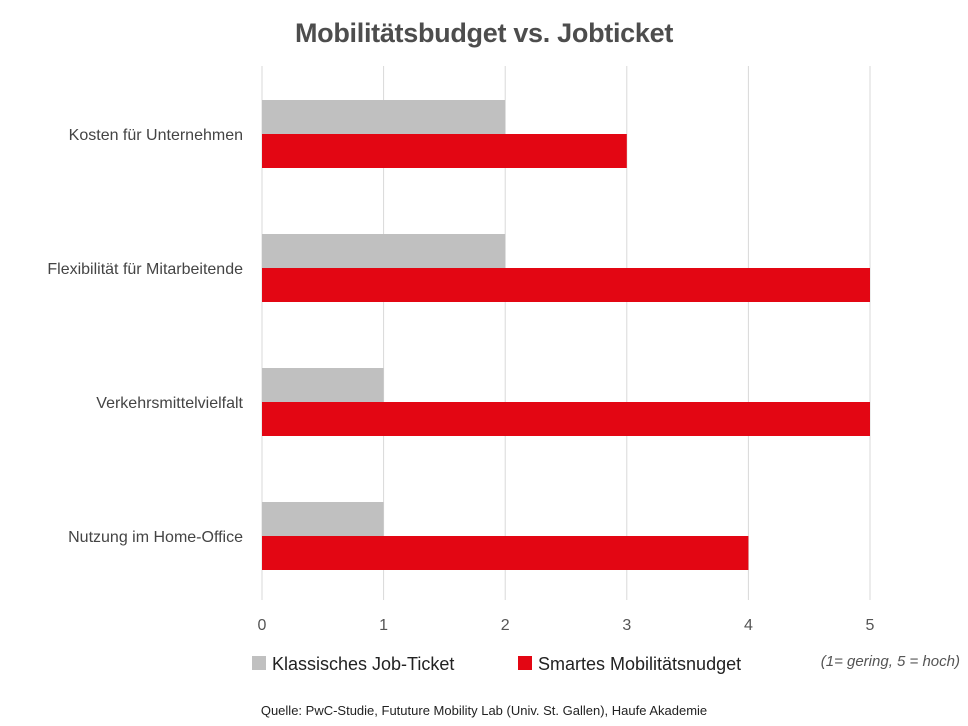 The width and height of the screenshot is (968, 726). What do you see at coordinates (870, 625) in the screenshot?
I see `x-tick-label: 5` at bounding box center [870, 625].